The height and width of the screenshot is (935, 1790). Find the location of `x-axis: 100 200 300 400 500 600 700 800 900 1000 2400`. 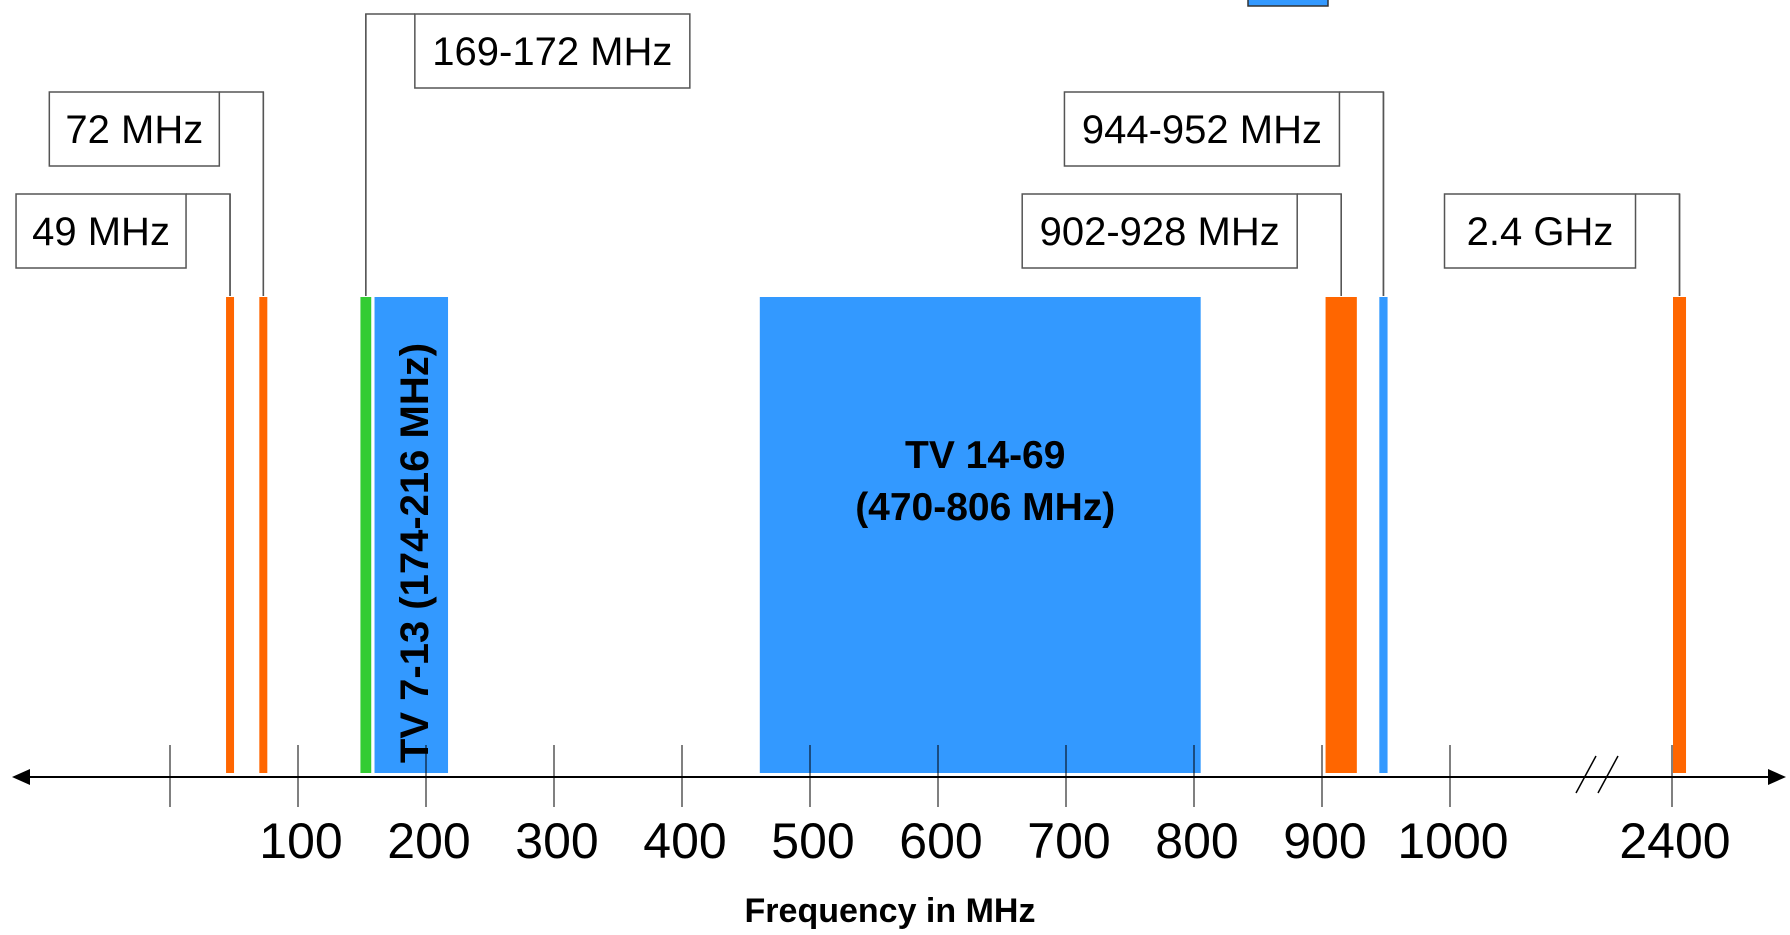

x-axis: 100 200 300 400 500 600 700 800 900 1000 2400 is located at coordinates (899, 807).